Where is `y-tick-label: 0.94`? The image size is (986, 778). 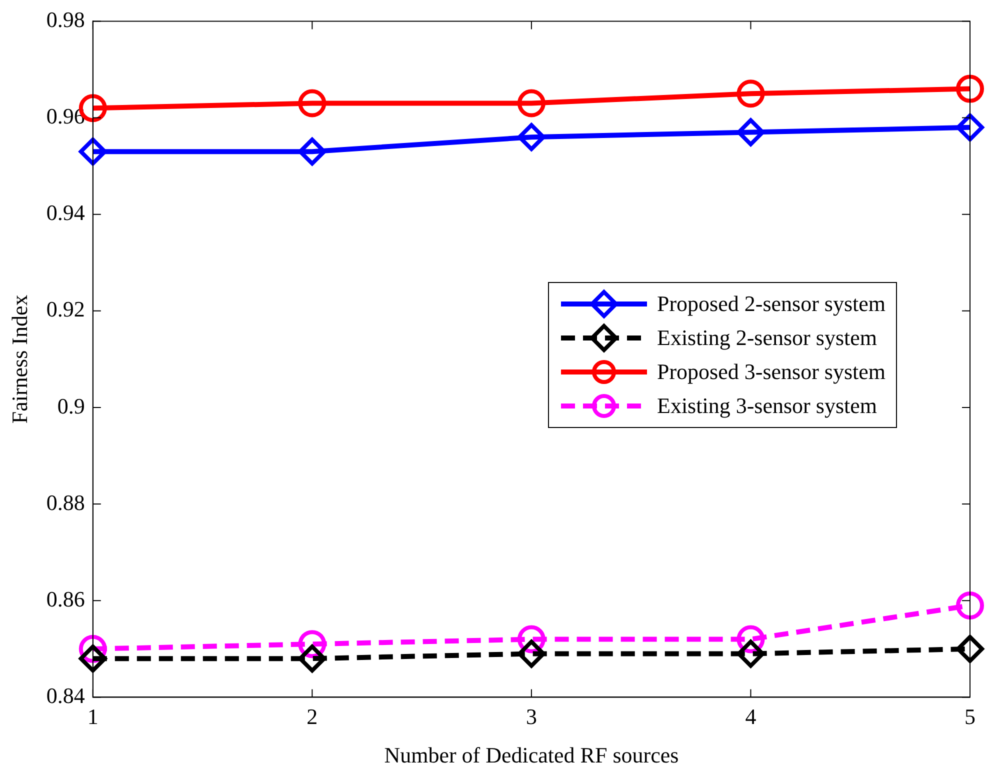
y-tick-label: 0.94 is located at coordinates (65, 213).